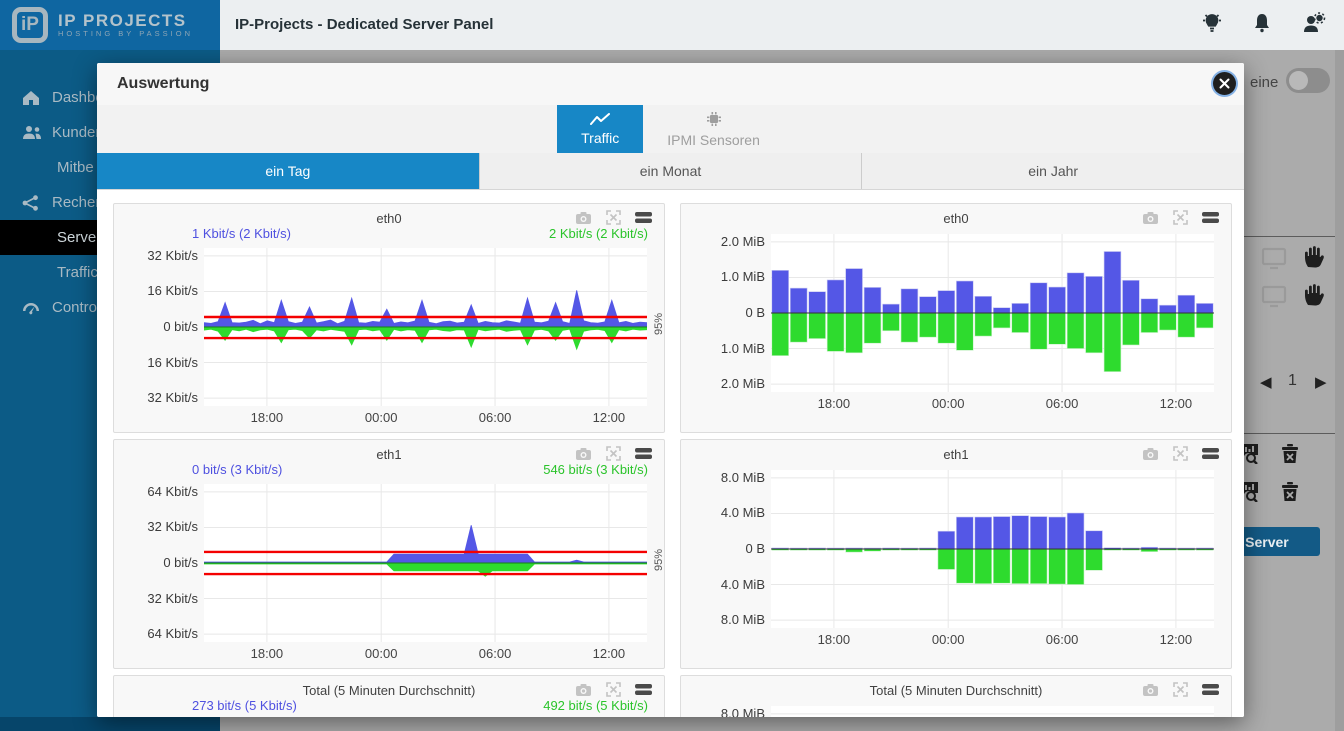 The width and height of the screenshot is (1344, 731). Describe the element at coordinates (1314, 23) in the screenshot. I see `user-settings-icon` at that location.